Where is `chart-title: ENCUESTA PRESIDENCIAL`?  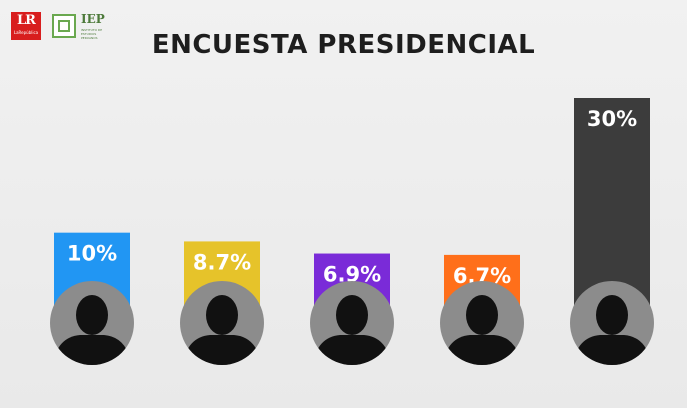 chart-title: ENCUESTA PRESIDENCIAL is located at coordinates (343, 45).